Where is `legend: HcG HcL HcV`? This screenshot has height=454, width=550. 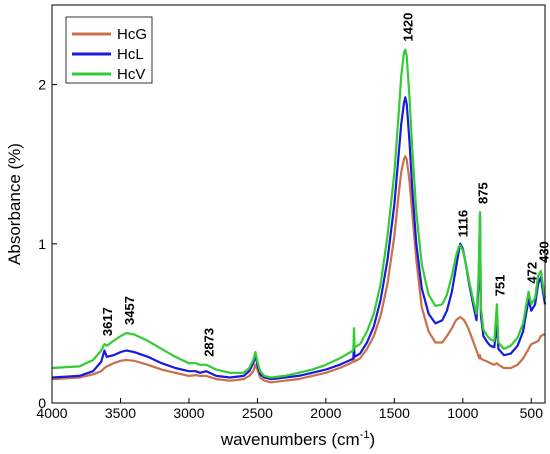 legend: HcG HcL HcV is located at coordinates (109, 50).